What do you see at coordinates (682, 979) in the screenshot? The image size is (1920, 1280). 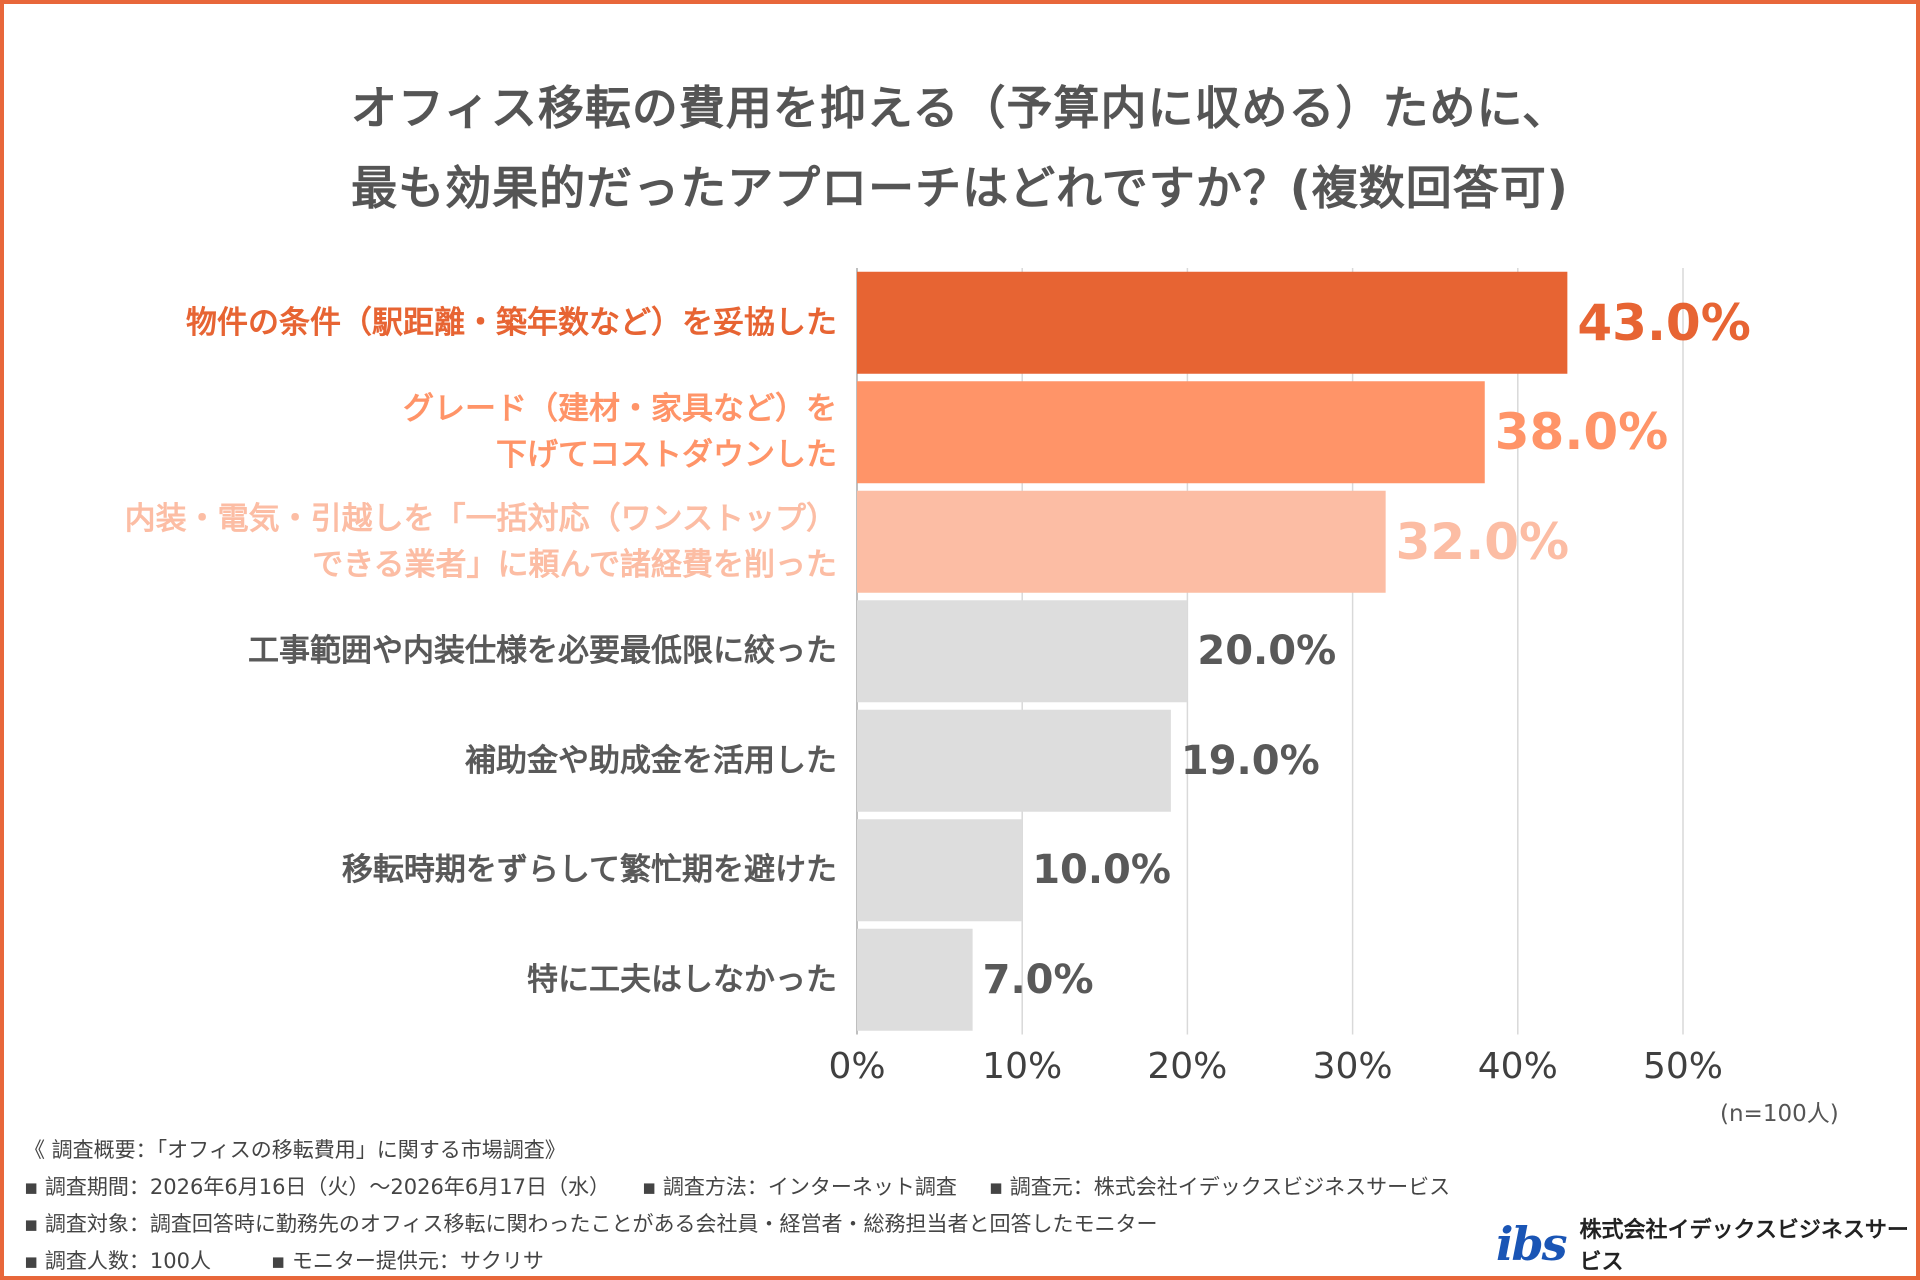 I see `category-label-line: 特に工夫はしなかった` at bounding box center [682, 979].